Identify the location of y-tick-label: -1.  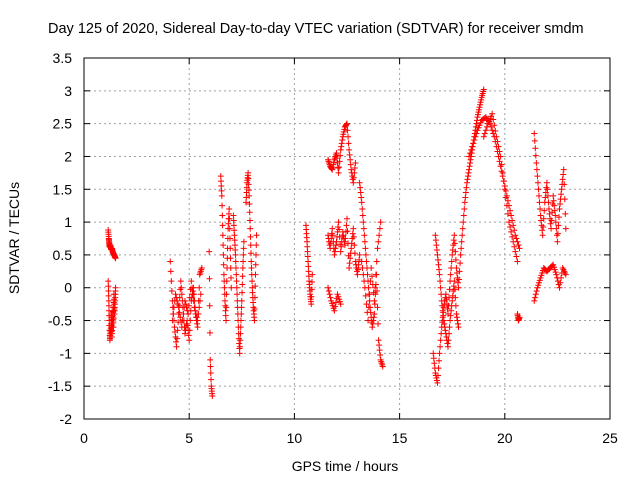
(66, 353).